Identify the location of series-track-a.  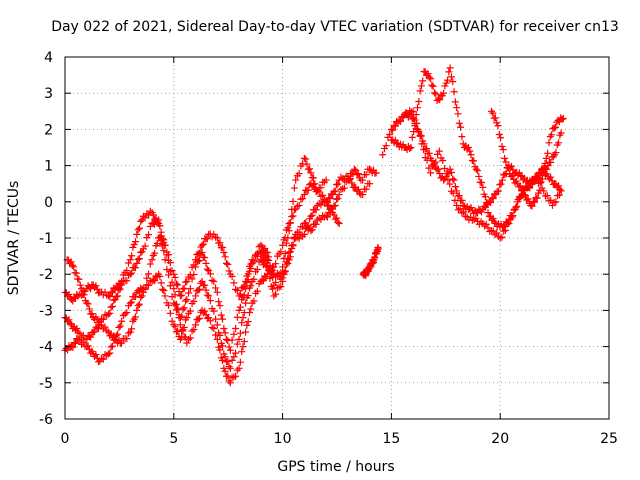
(220, 235).